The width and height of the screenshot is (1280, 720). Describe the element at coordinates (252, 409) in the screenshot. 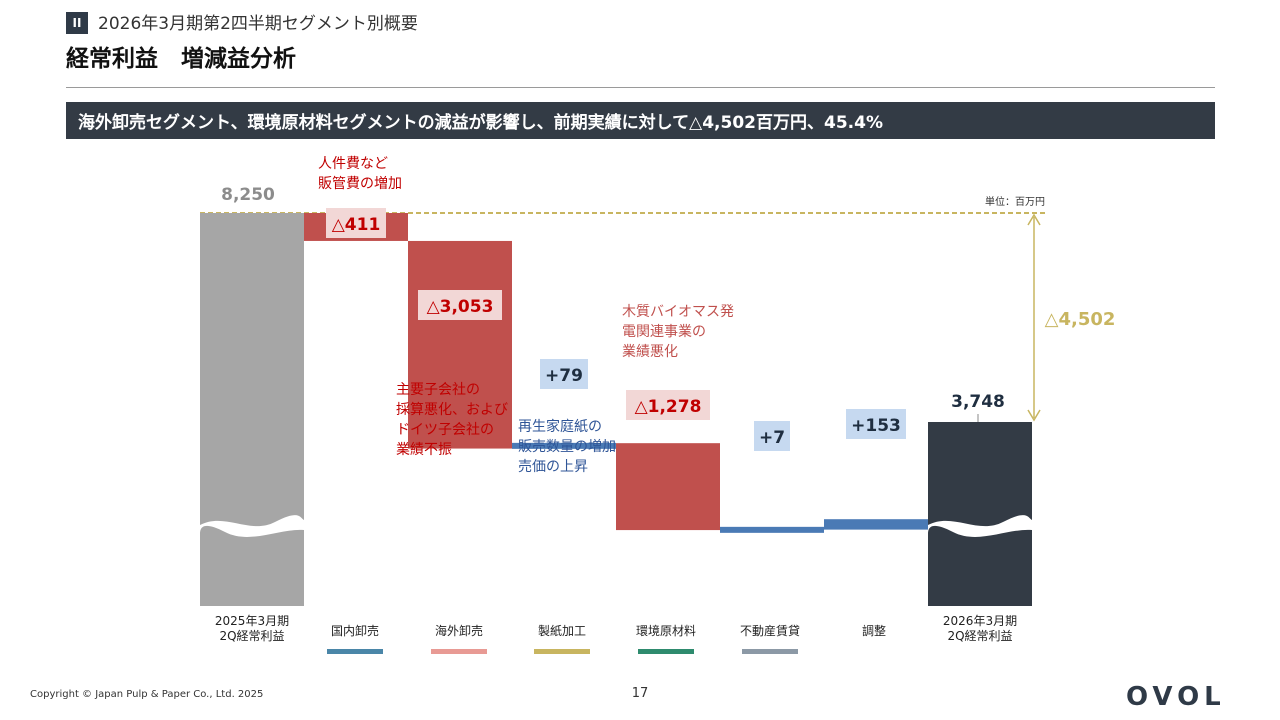

I see `start-bar` at that location.